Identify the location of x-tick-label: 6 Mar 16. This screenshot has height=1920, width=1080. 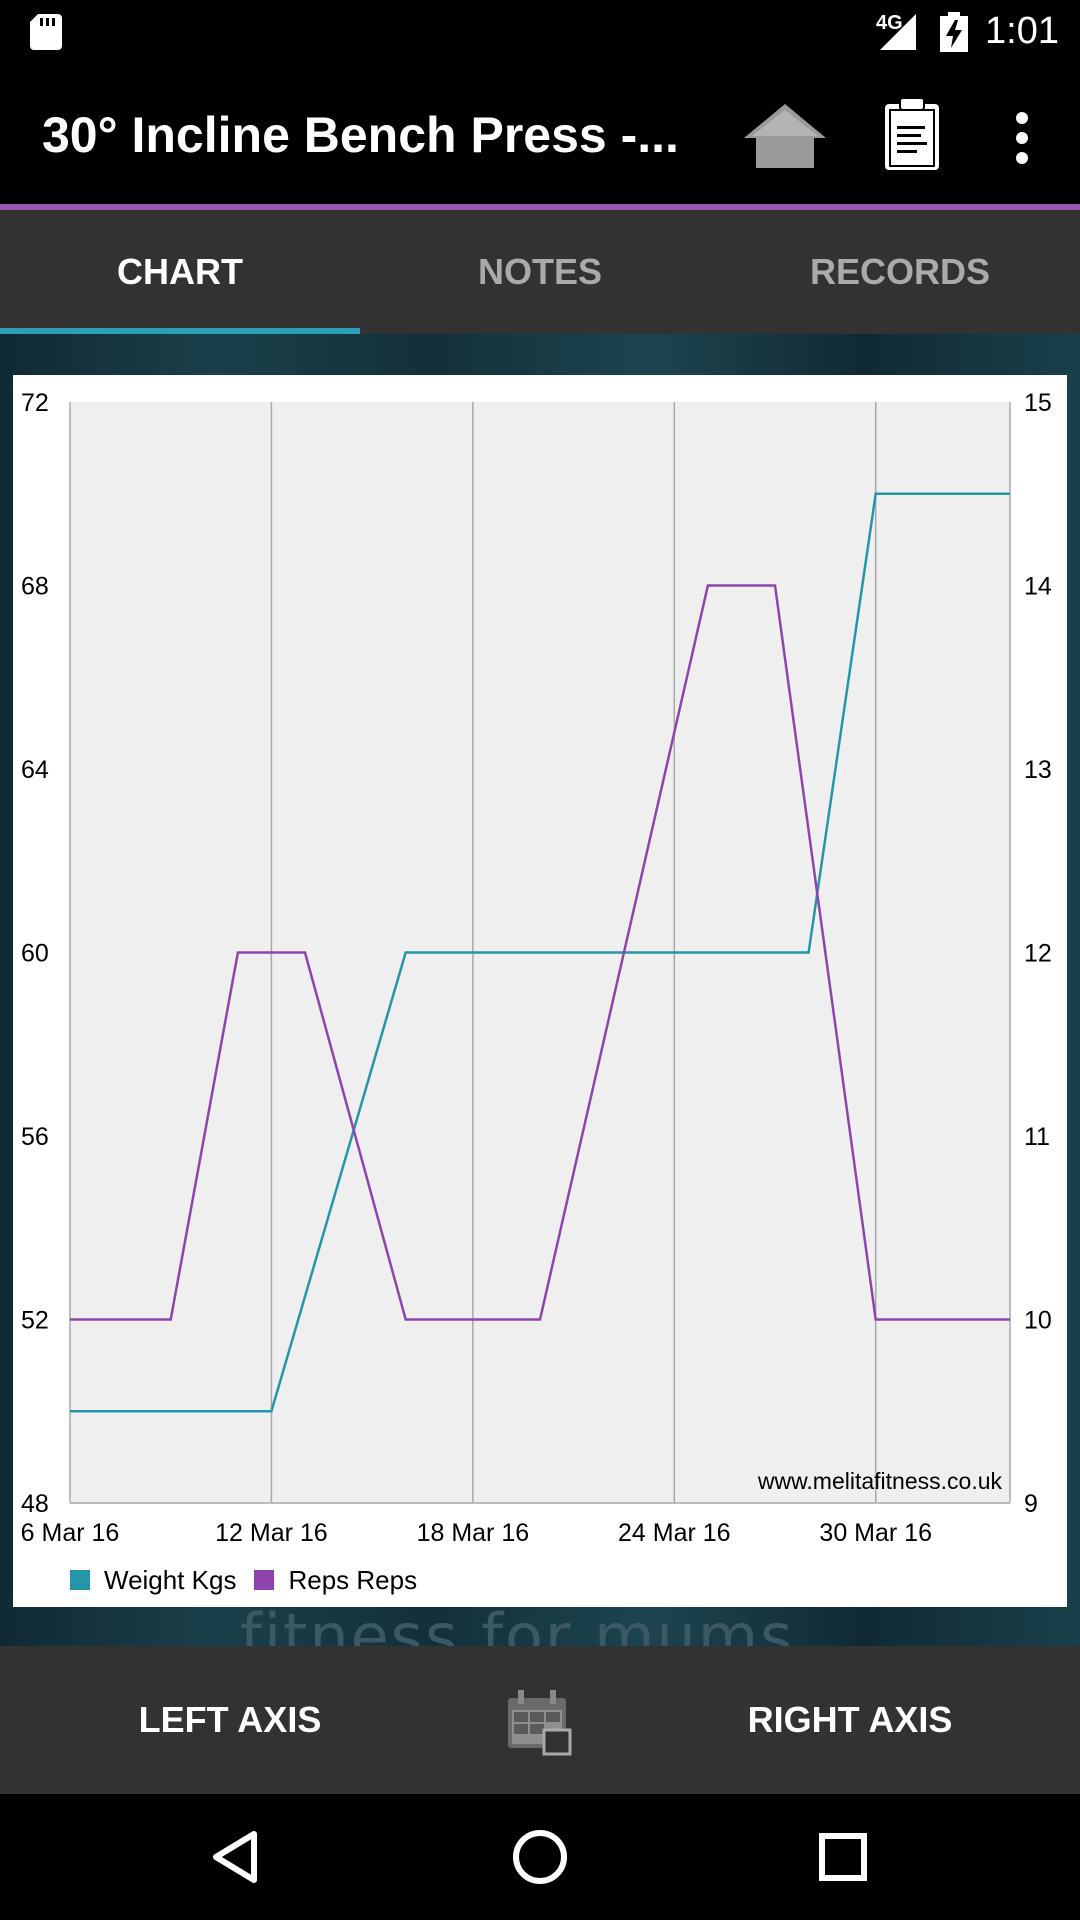
(70, 1533).